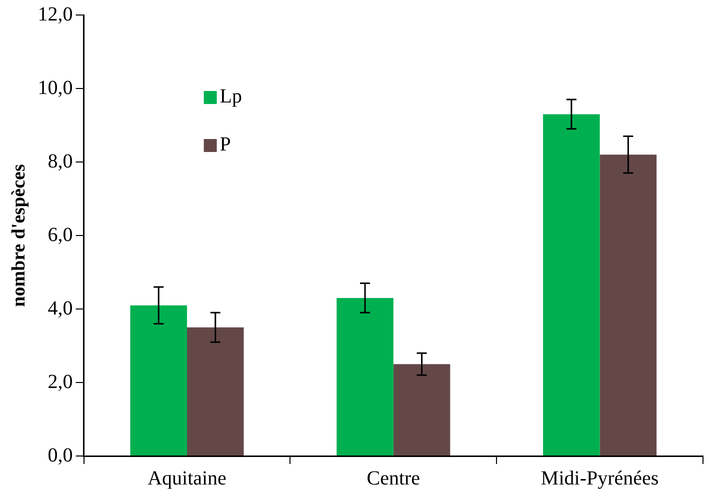 The width and height of the screenshot is (711, 494). What do you see at coordinates (187, 478) in the screenshot?
I see `x-tick-label: Aquitaine` at bounding box center [187, 478].